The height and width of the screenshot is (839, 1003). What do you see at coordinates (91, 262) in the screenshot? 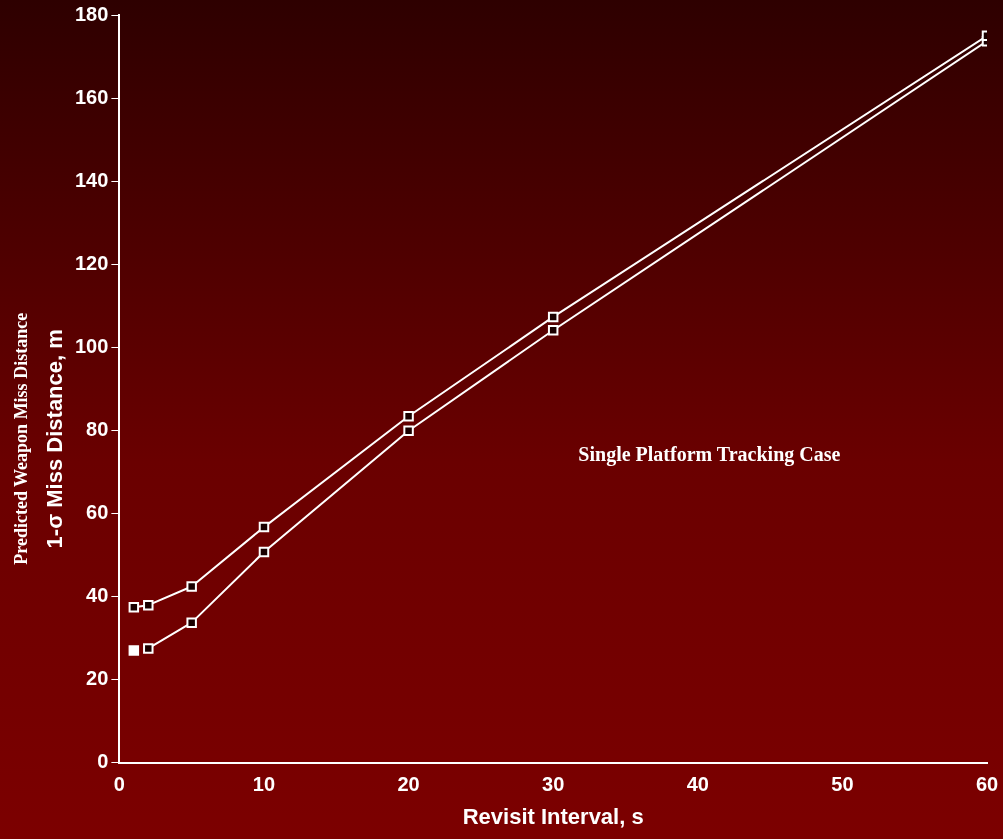
I see `y-tick-label: 120` at bounding box center [91, 262].